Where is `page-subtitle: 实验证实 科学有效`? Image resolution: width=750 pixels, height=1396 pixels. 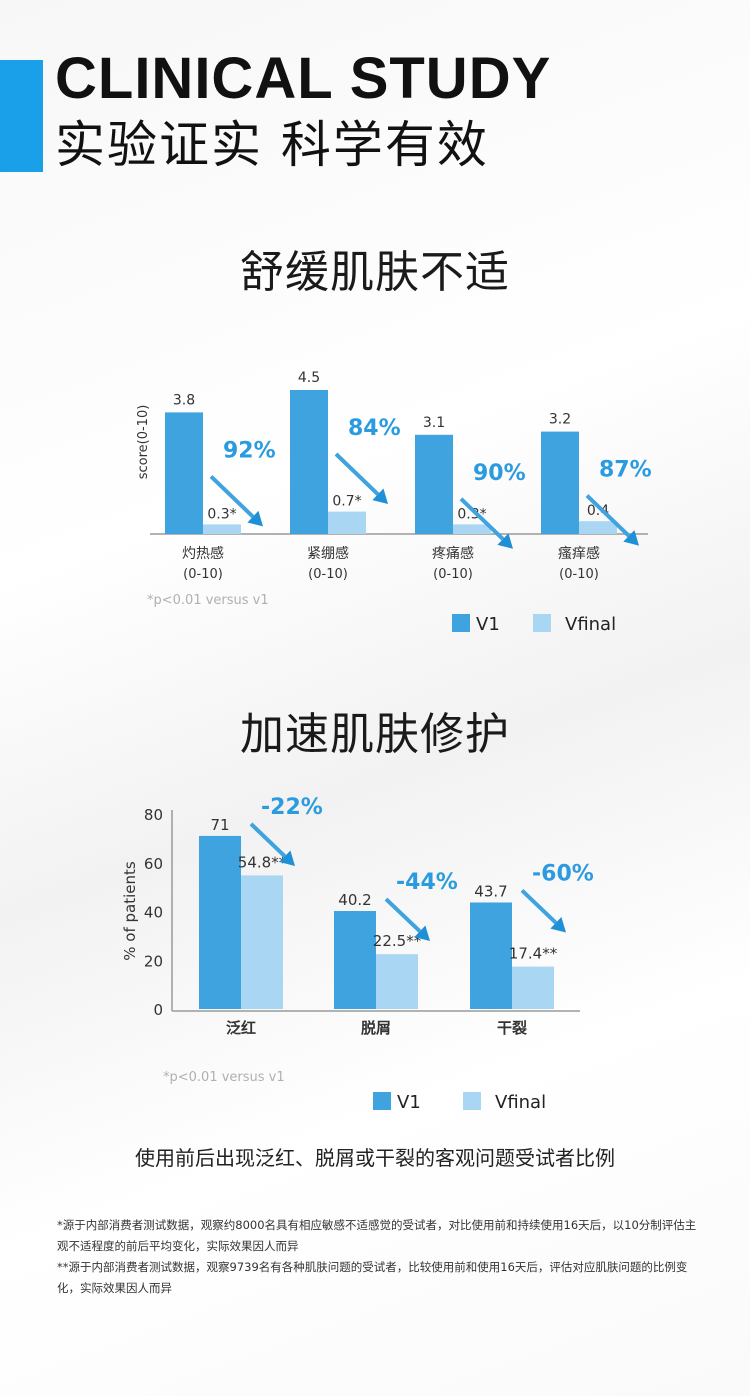
page-subtitle: 实验证实 科学有效 is located at coordinates (272, 145).